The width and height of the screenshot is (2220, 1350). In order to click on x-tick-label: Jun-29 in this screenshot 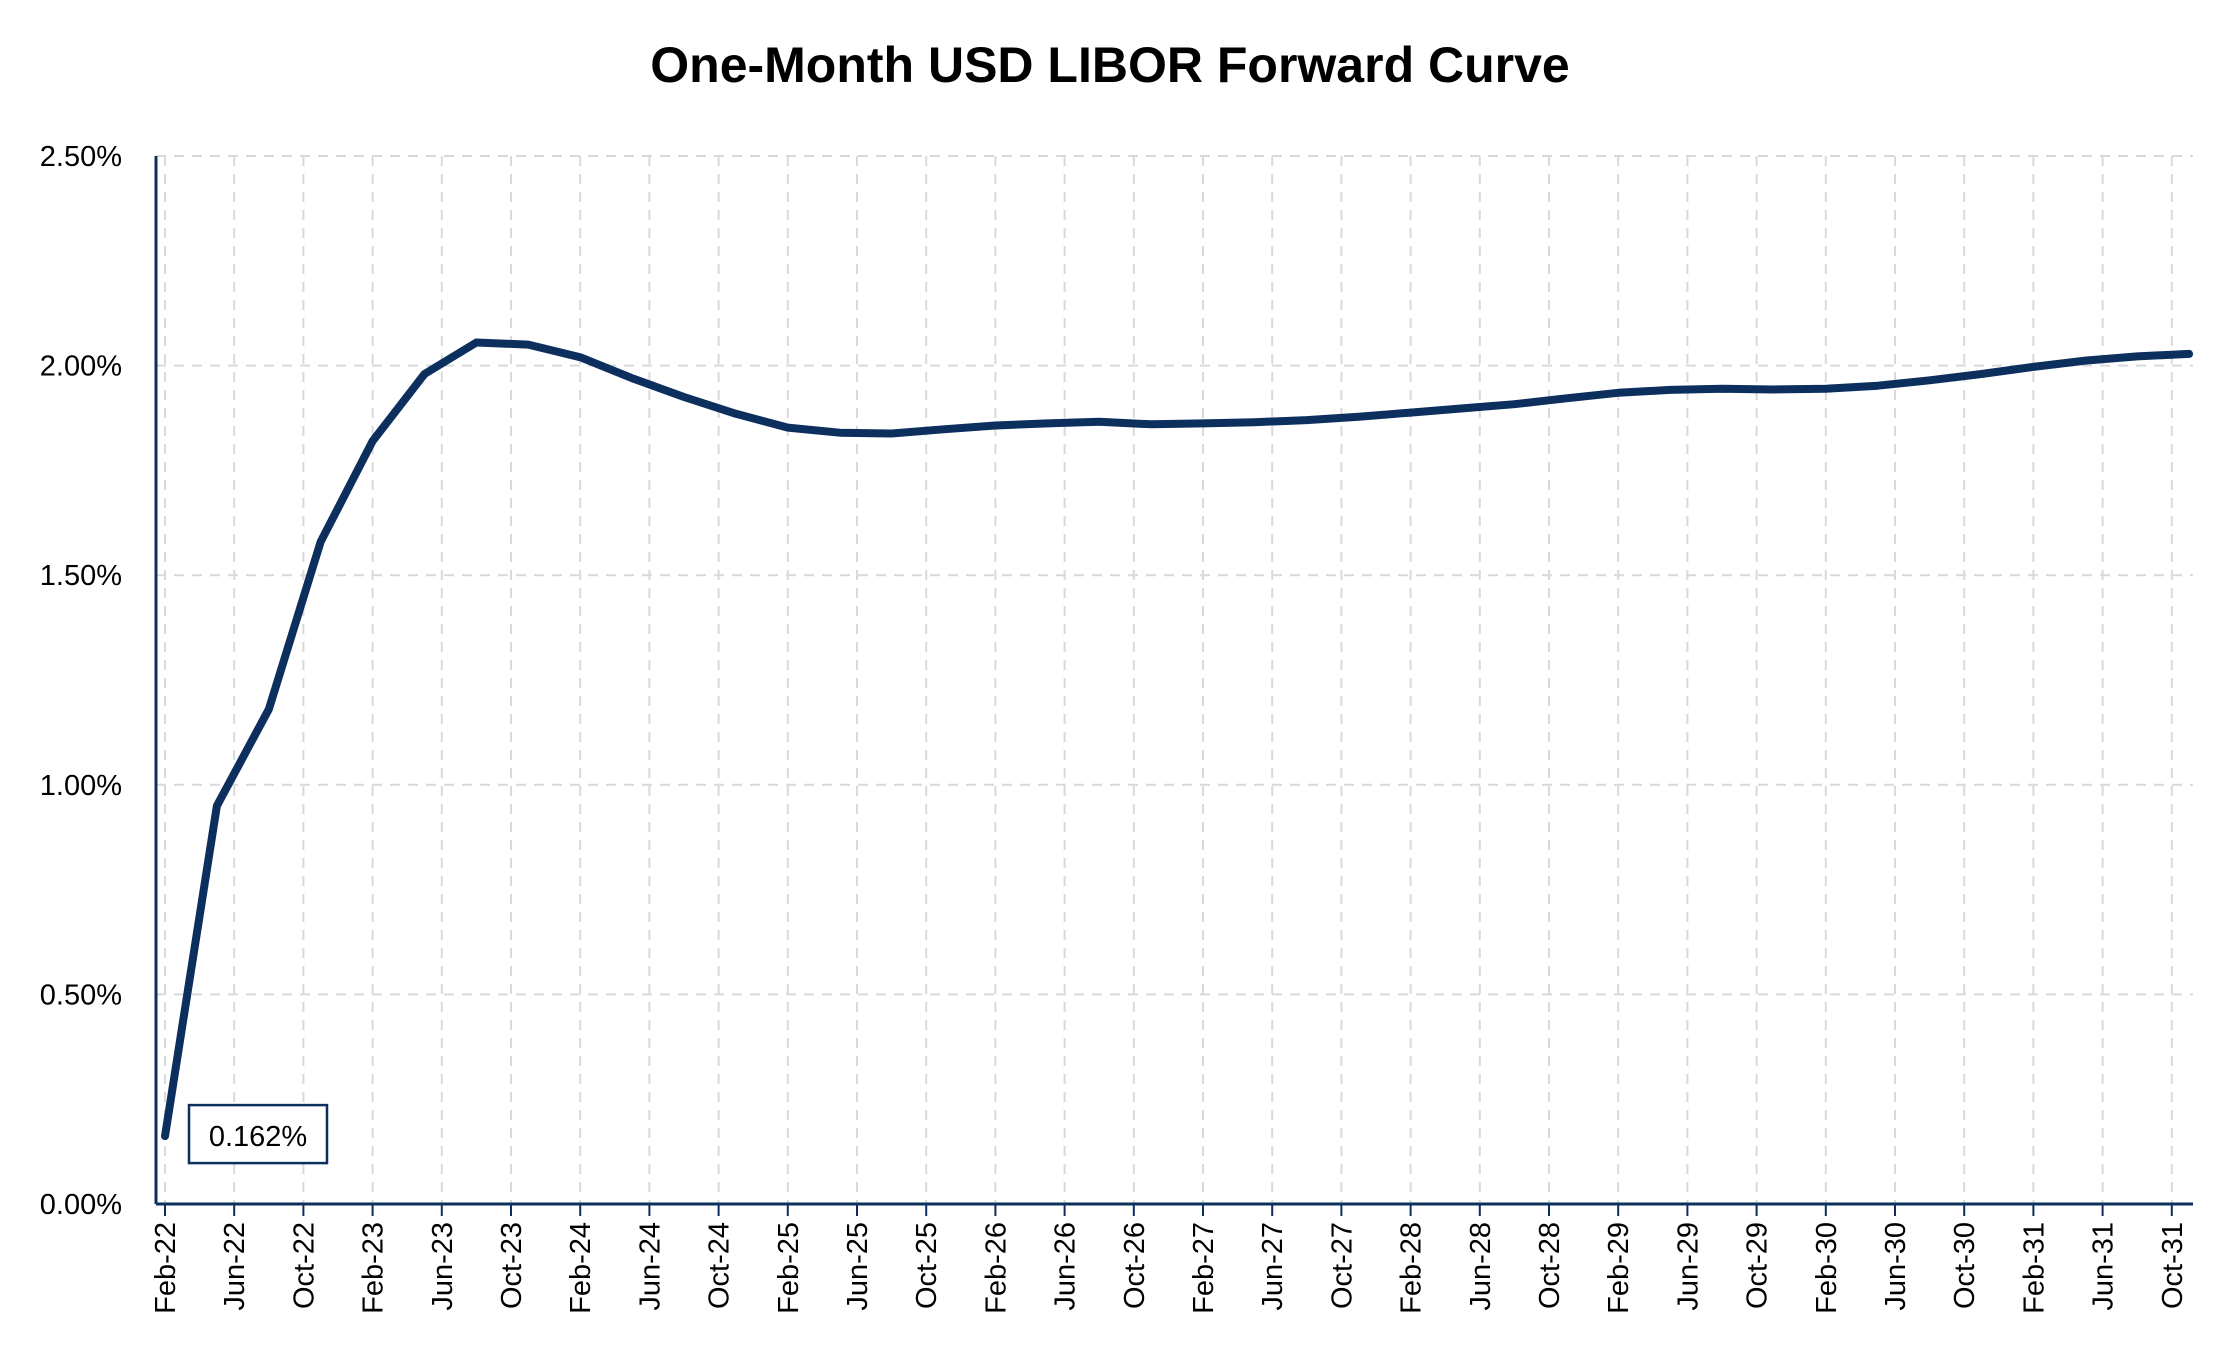, I will do `click(1688, 1266)`.